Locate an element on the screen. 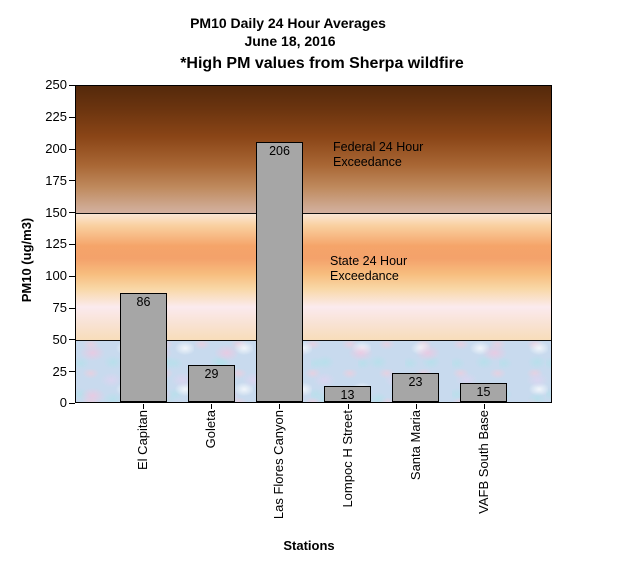 The width and height of the screenshot is (634, 586). y-axis-tick-label: 175 is located at coordinates (56, 180).